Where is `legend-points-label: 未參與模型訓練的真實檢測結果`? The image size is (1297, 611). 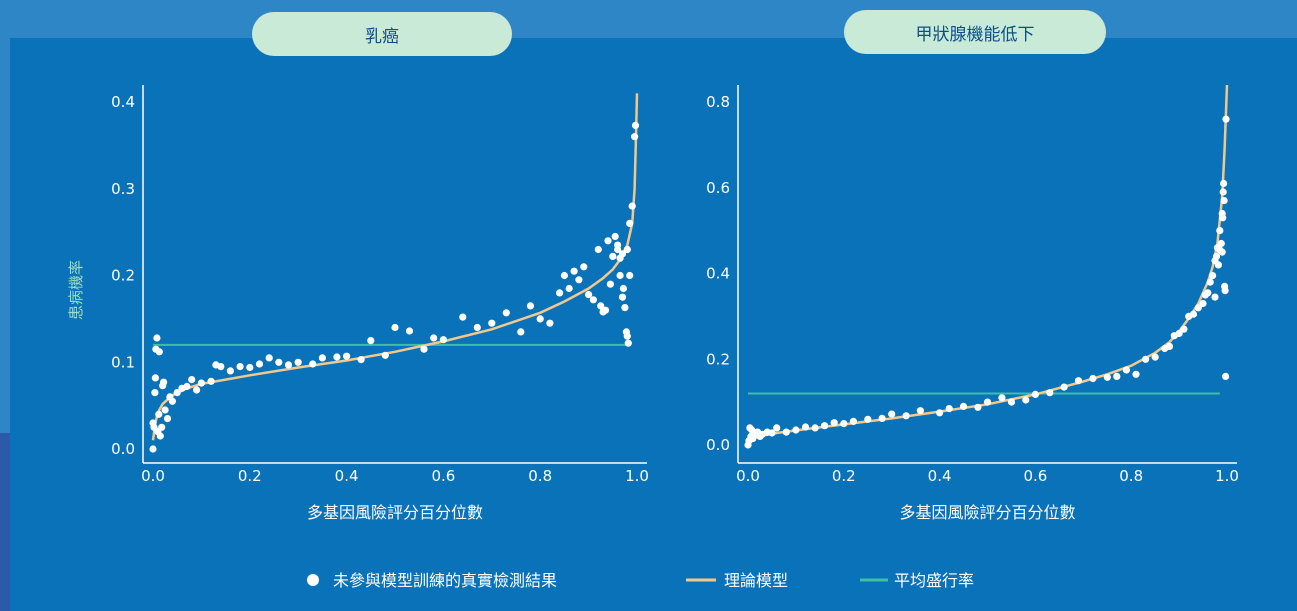 legend-points-label: 未參與模型訓練的真實檢測結果 is located at coordinates (445, 580).